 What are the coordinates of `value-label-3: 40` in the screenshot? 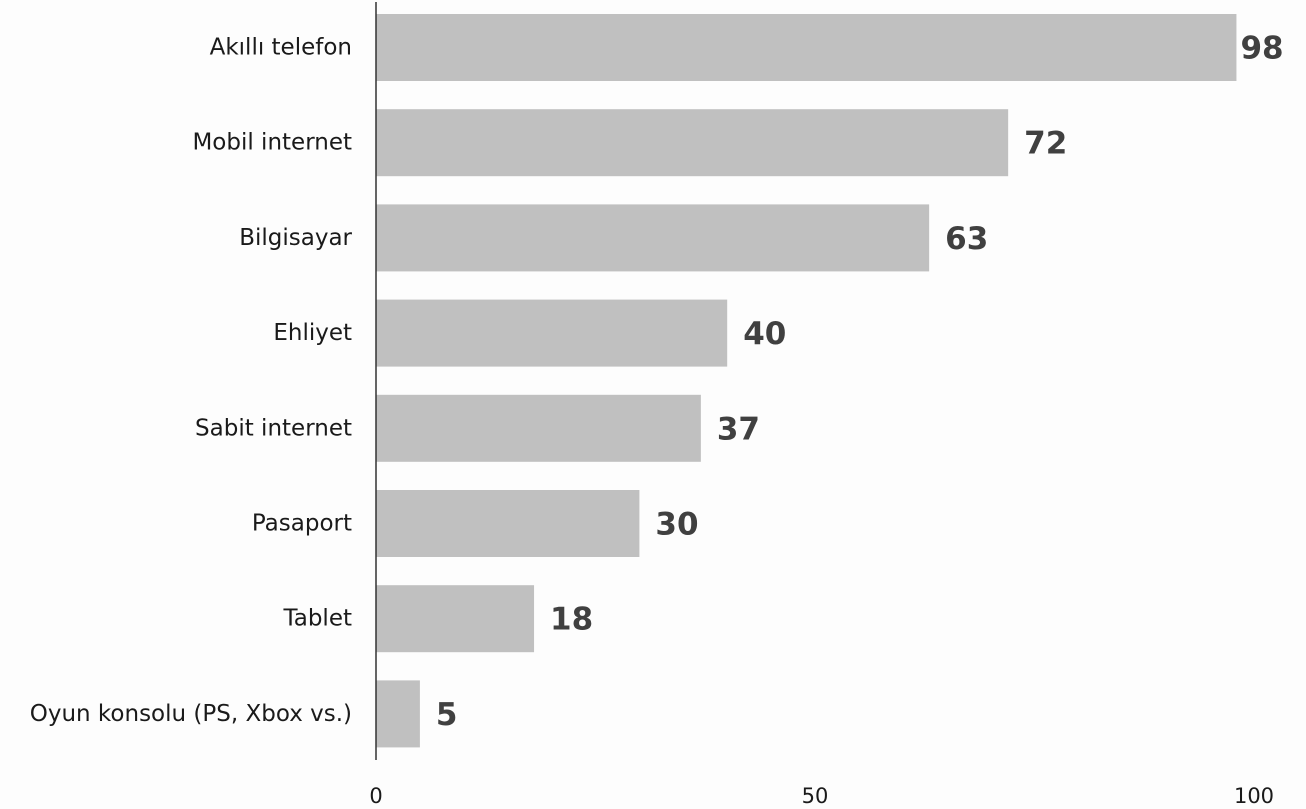 It's located at (764, 334).